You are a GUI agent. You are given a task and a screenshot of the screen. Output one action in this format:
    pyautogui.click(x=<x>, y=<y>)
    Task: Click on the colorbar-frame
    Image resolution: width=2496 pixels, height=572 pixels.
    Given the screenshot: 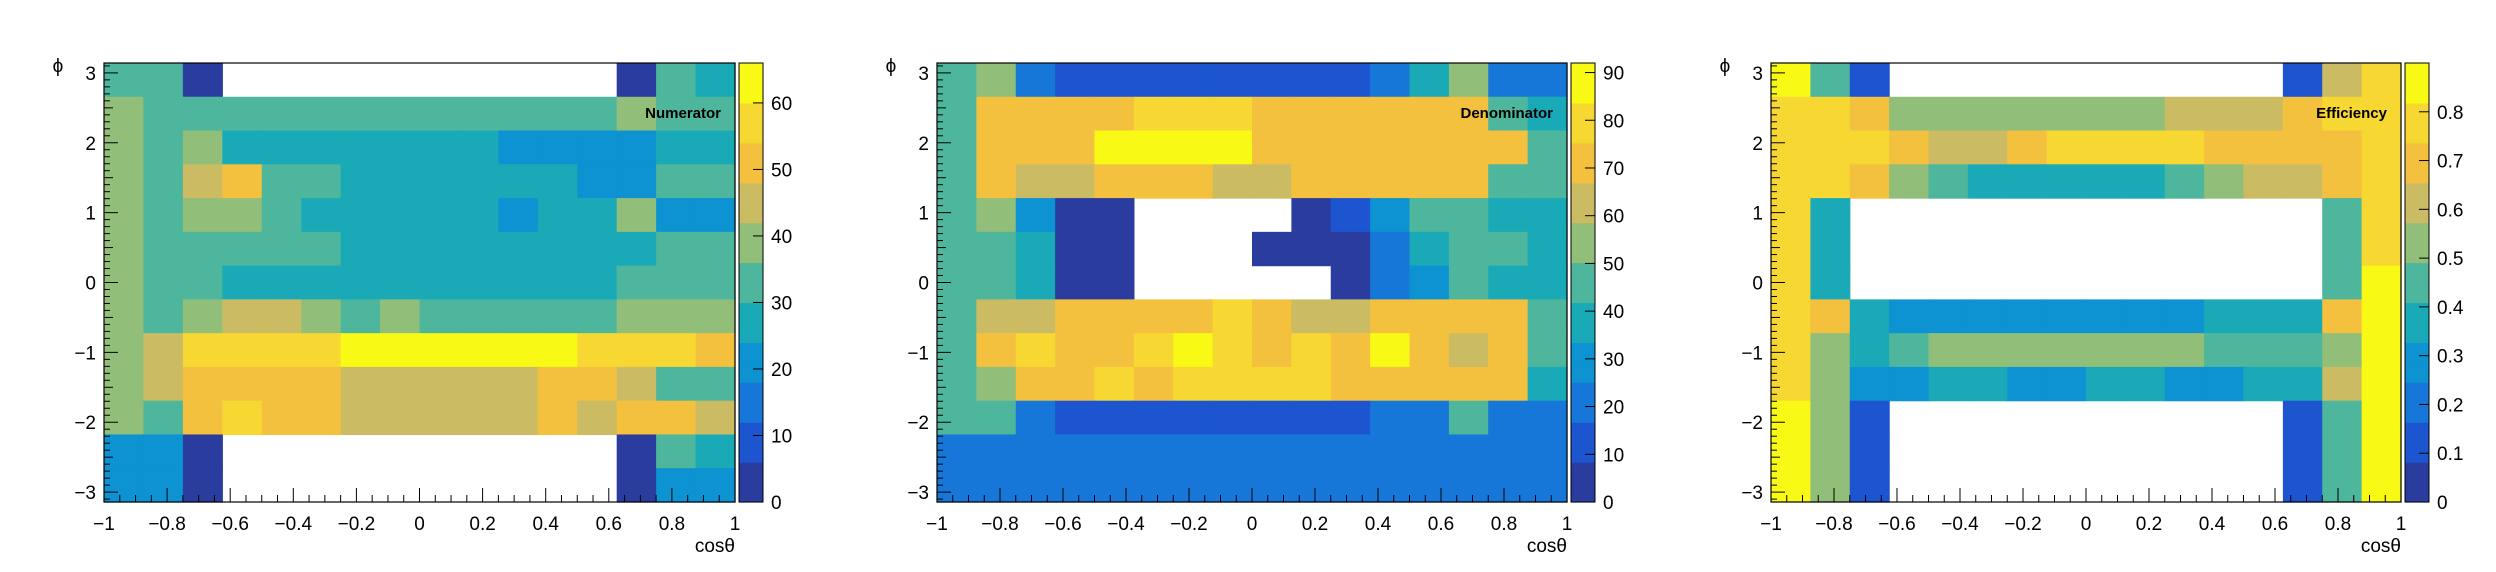 What is the action you would take?
    pyautogui.click(x=2417, y=282)
    